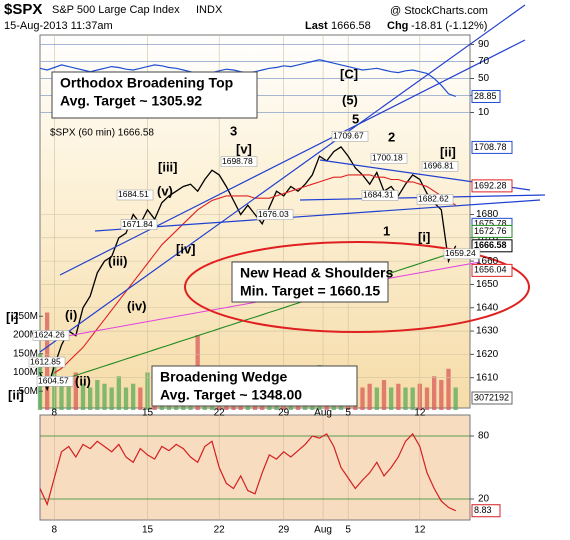  I want to click on value-tag: 3072192, so click(491, 397).